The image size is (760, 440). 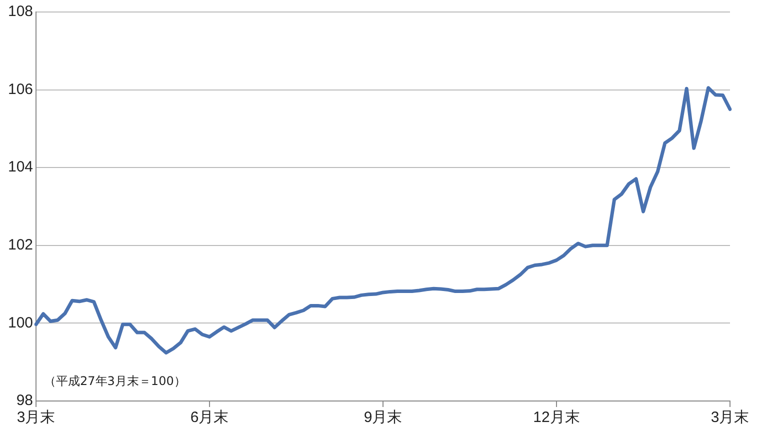 What do you see at coordinates (21, 245) in the screenshot?
I see `y-tick-label: 102` at bounding box center [21, 245].